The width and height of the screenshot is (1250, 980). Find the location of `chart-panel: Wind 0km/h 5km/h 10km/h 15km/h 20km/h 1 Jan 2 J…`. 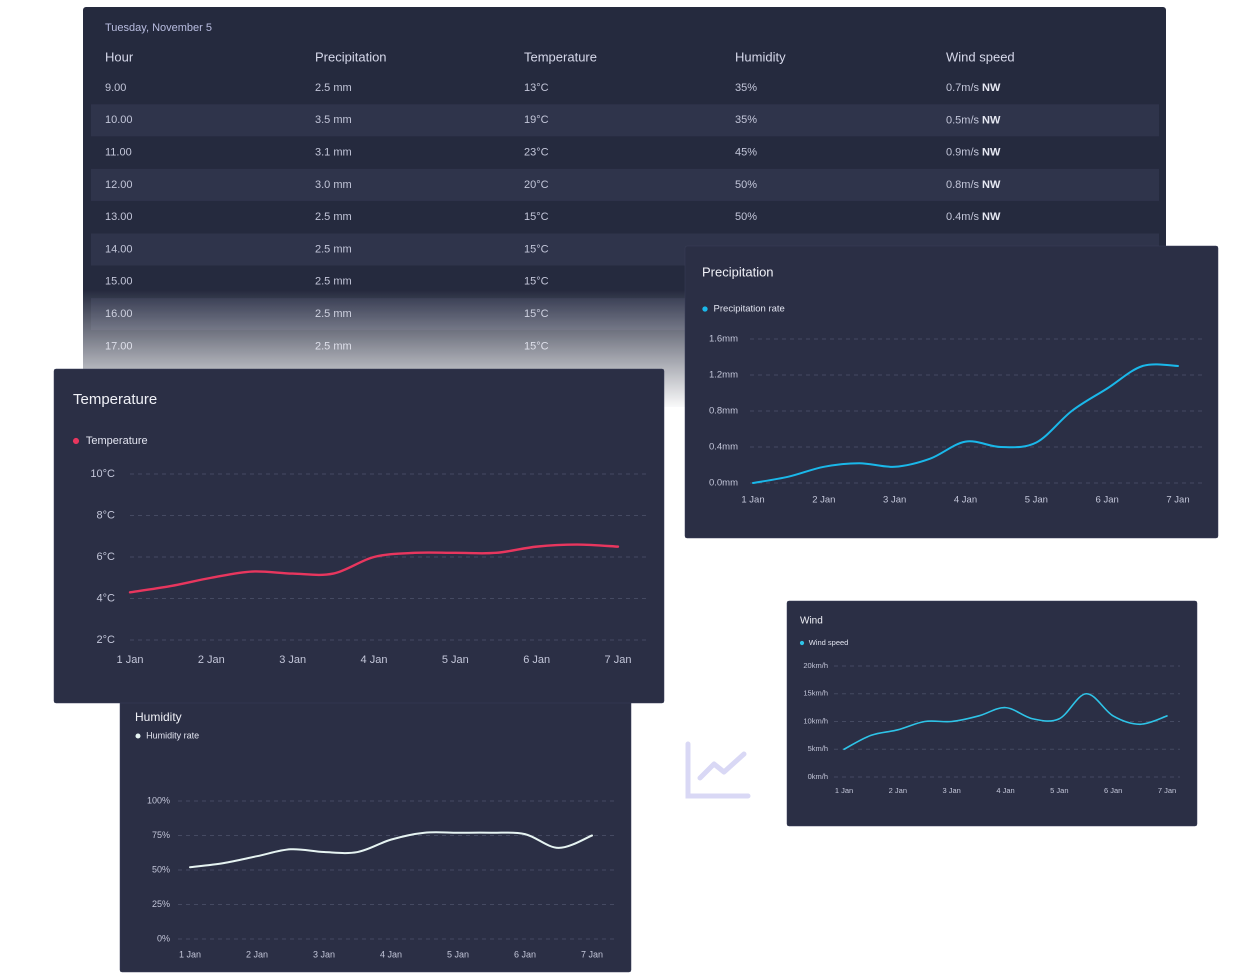

chart-panel: Wind 0km/h 5km/h 10km/h 15km/h 20km/h 1 Jan 2 J… is located at coordinates (992, 713).